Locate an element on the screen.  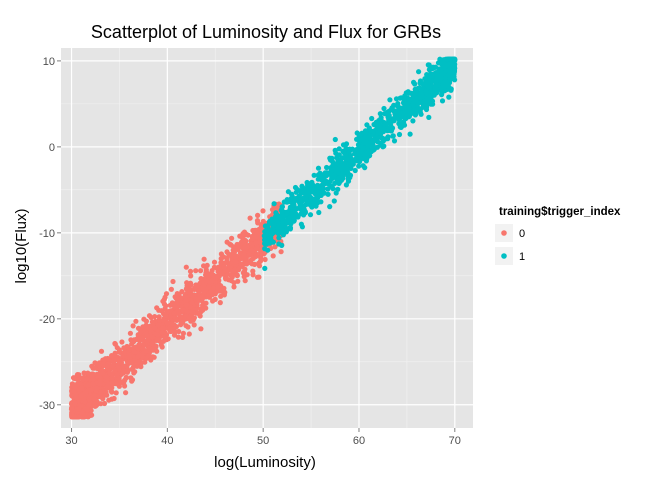
legend-label-0: 0 is located at coordinates (522, 234).